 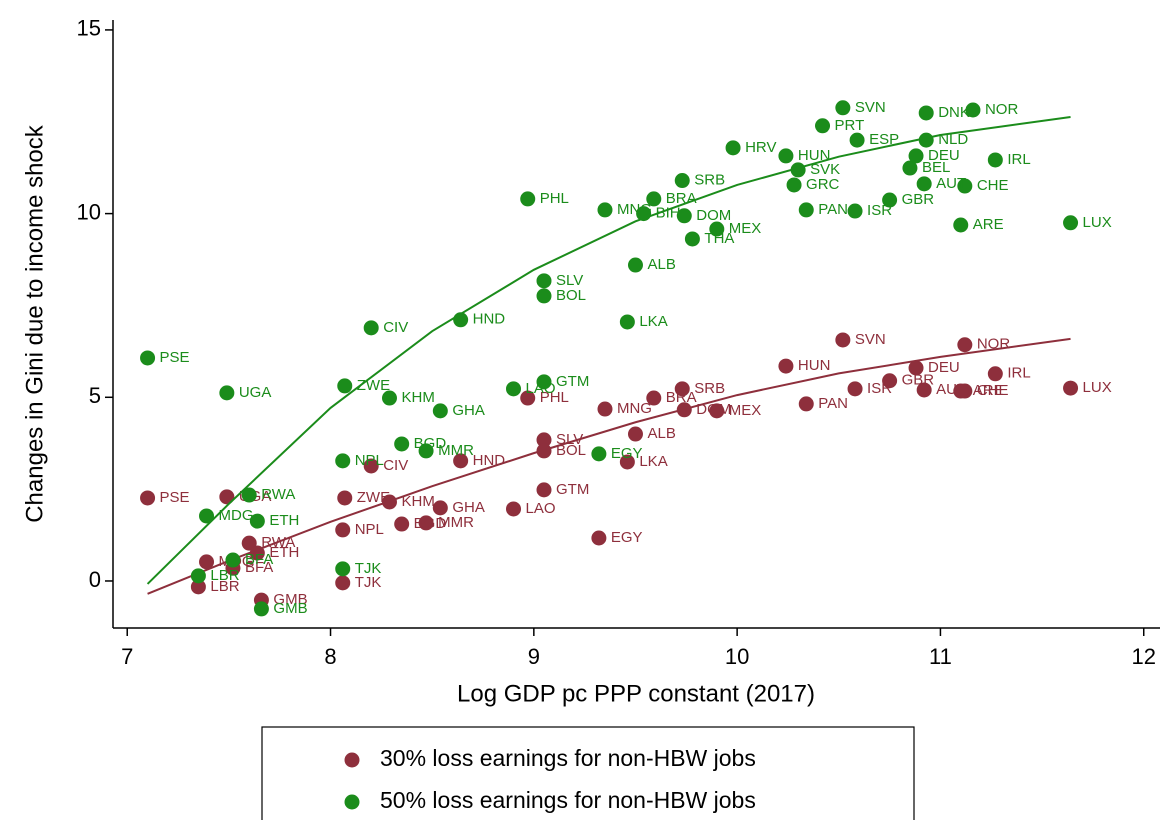 What do you see at coordinates (944, 155) in the screenshot?
I see `point-label: DEU` at bounding box center [944, 155].